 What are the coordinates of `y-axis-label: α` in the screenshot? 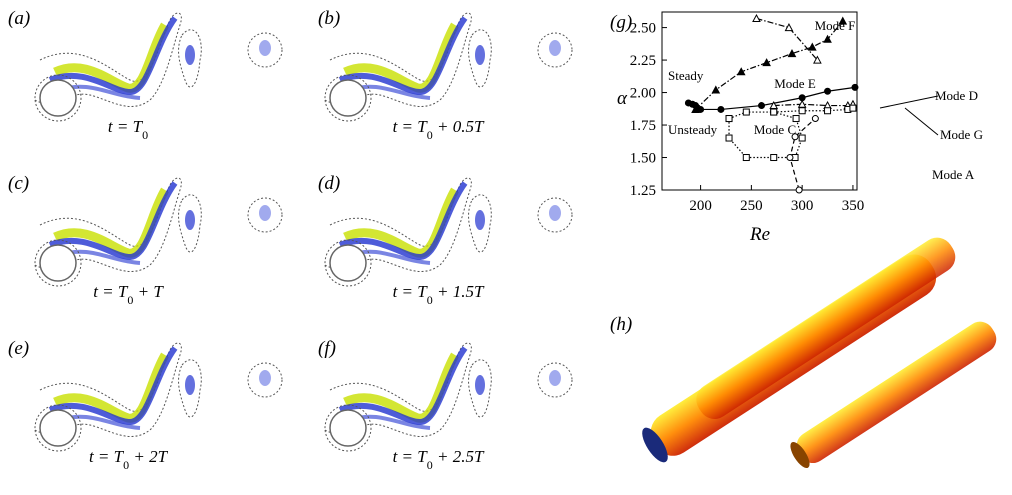 It's located at (622, 98).